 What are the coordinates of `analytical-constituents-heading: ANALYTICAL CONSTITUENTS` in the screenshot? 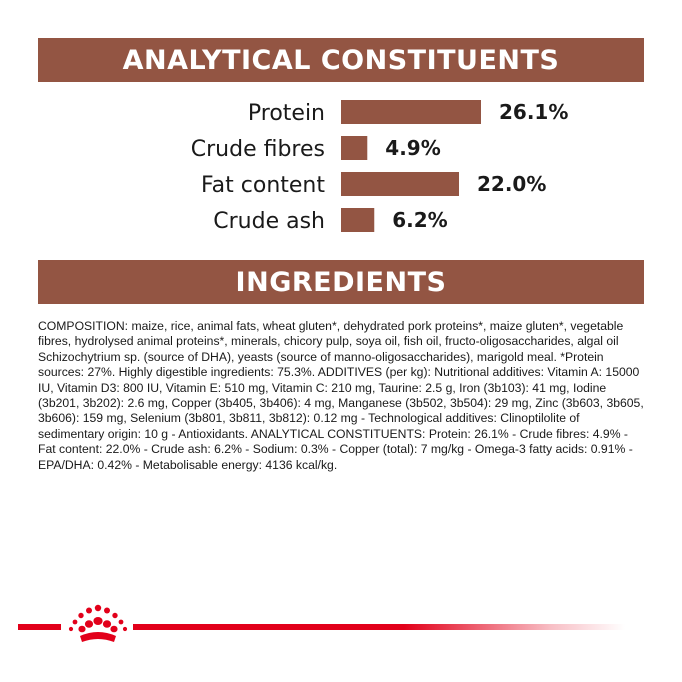 It's located at (341, 60).